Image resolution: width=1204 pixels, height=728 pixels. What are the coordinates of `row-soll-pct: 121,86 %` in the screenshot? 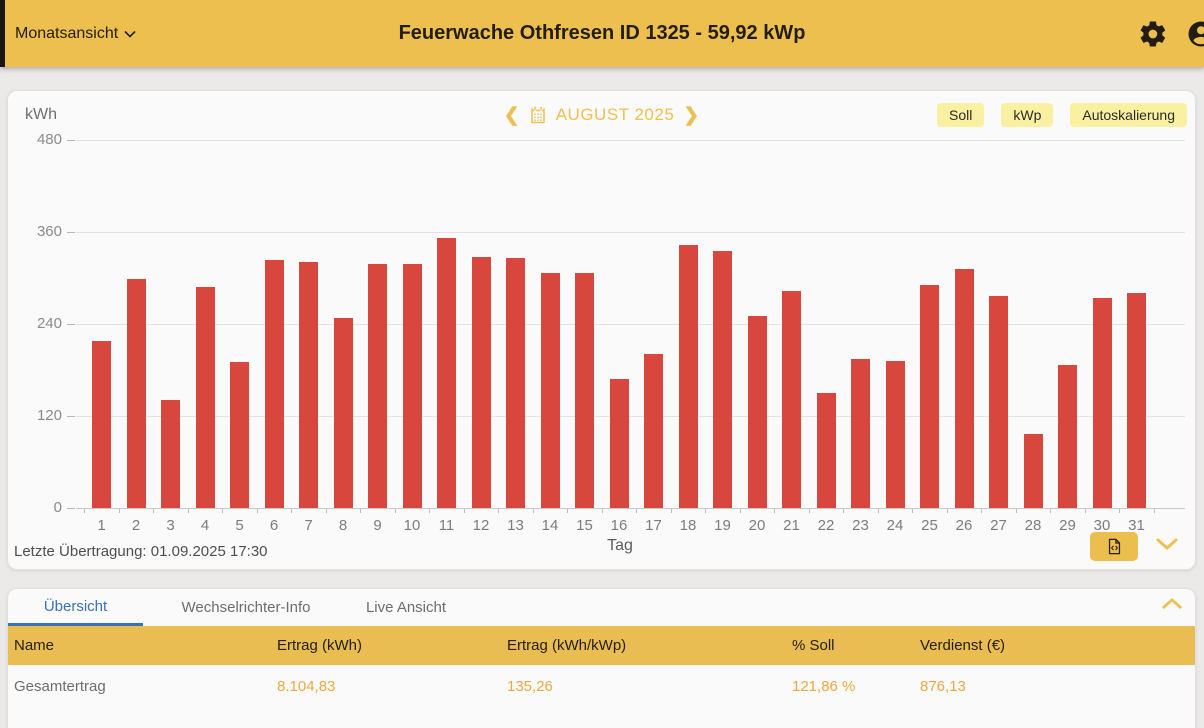 It's located at (824, 686).